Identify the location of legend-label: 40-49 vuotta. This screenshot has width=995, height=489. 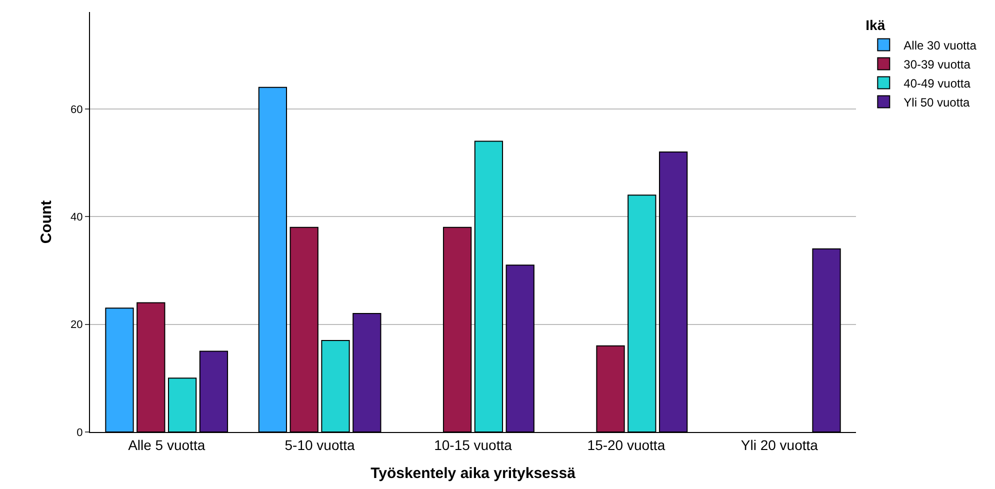
(937, 83).